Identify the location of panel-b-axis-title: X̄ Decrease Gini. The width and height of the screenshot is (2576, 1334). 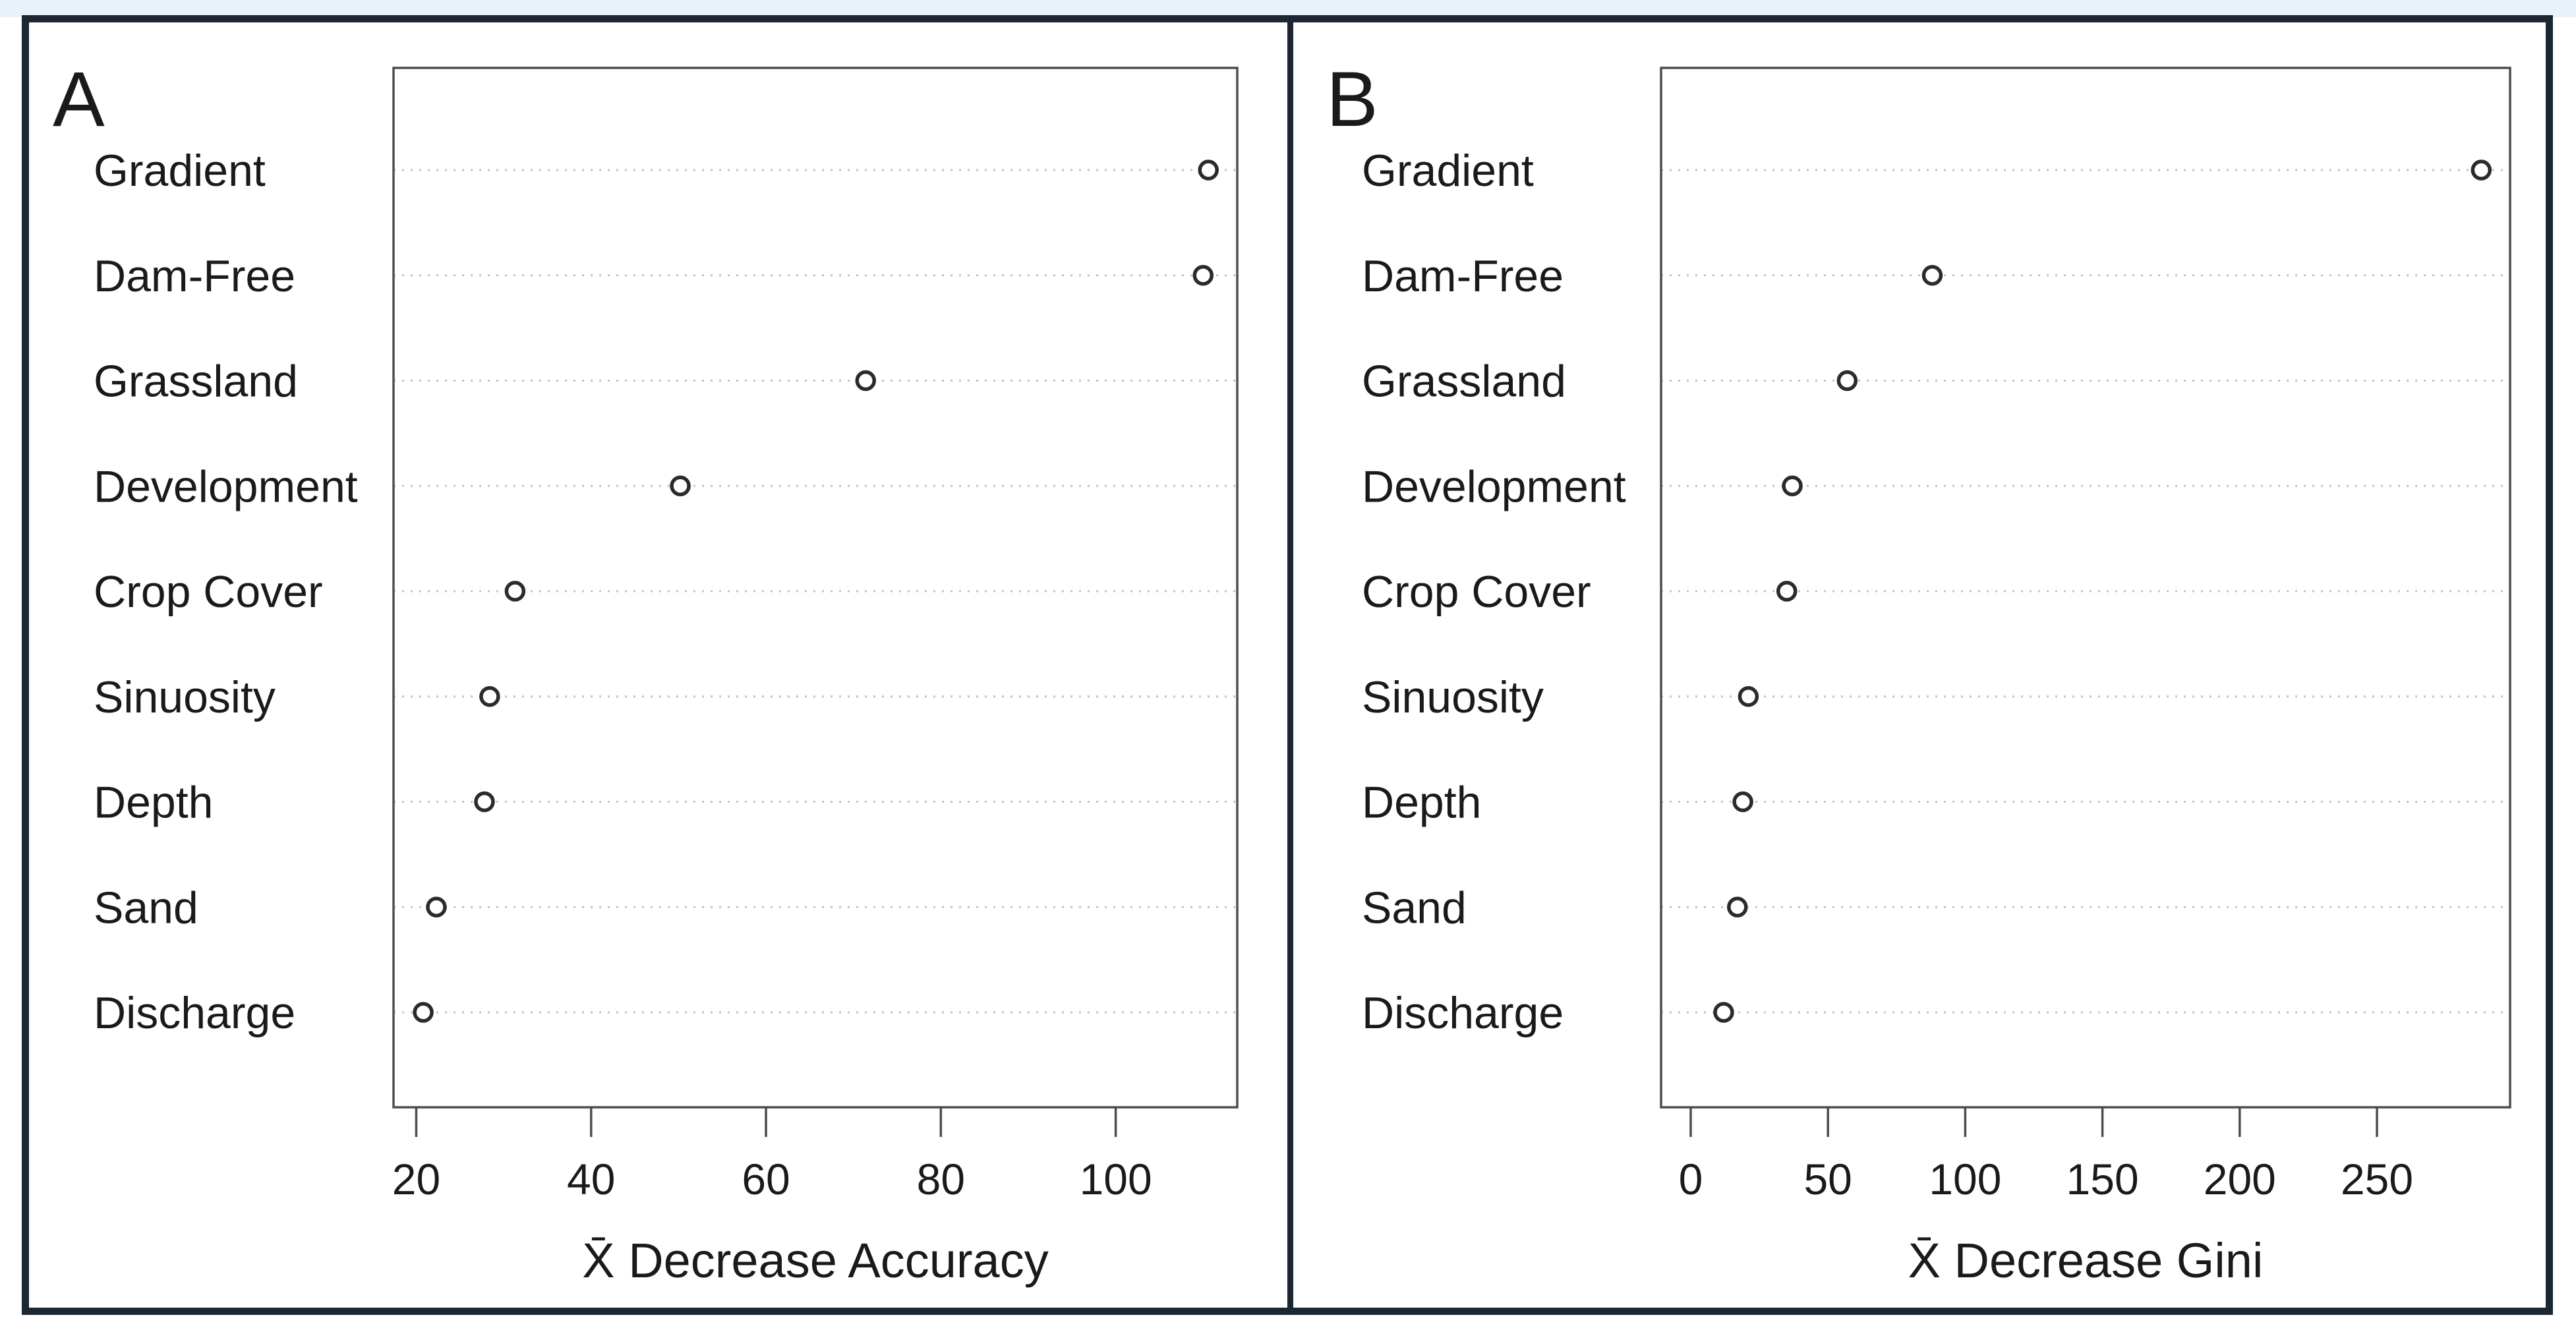
(2086, 1260).